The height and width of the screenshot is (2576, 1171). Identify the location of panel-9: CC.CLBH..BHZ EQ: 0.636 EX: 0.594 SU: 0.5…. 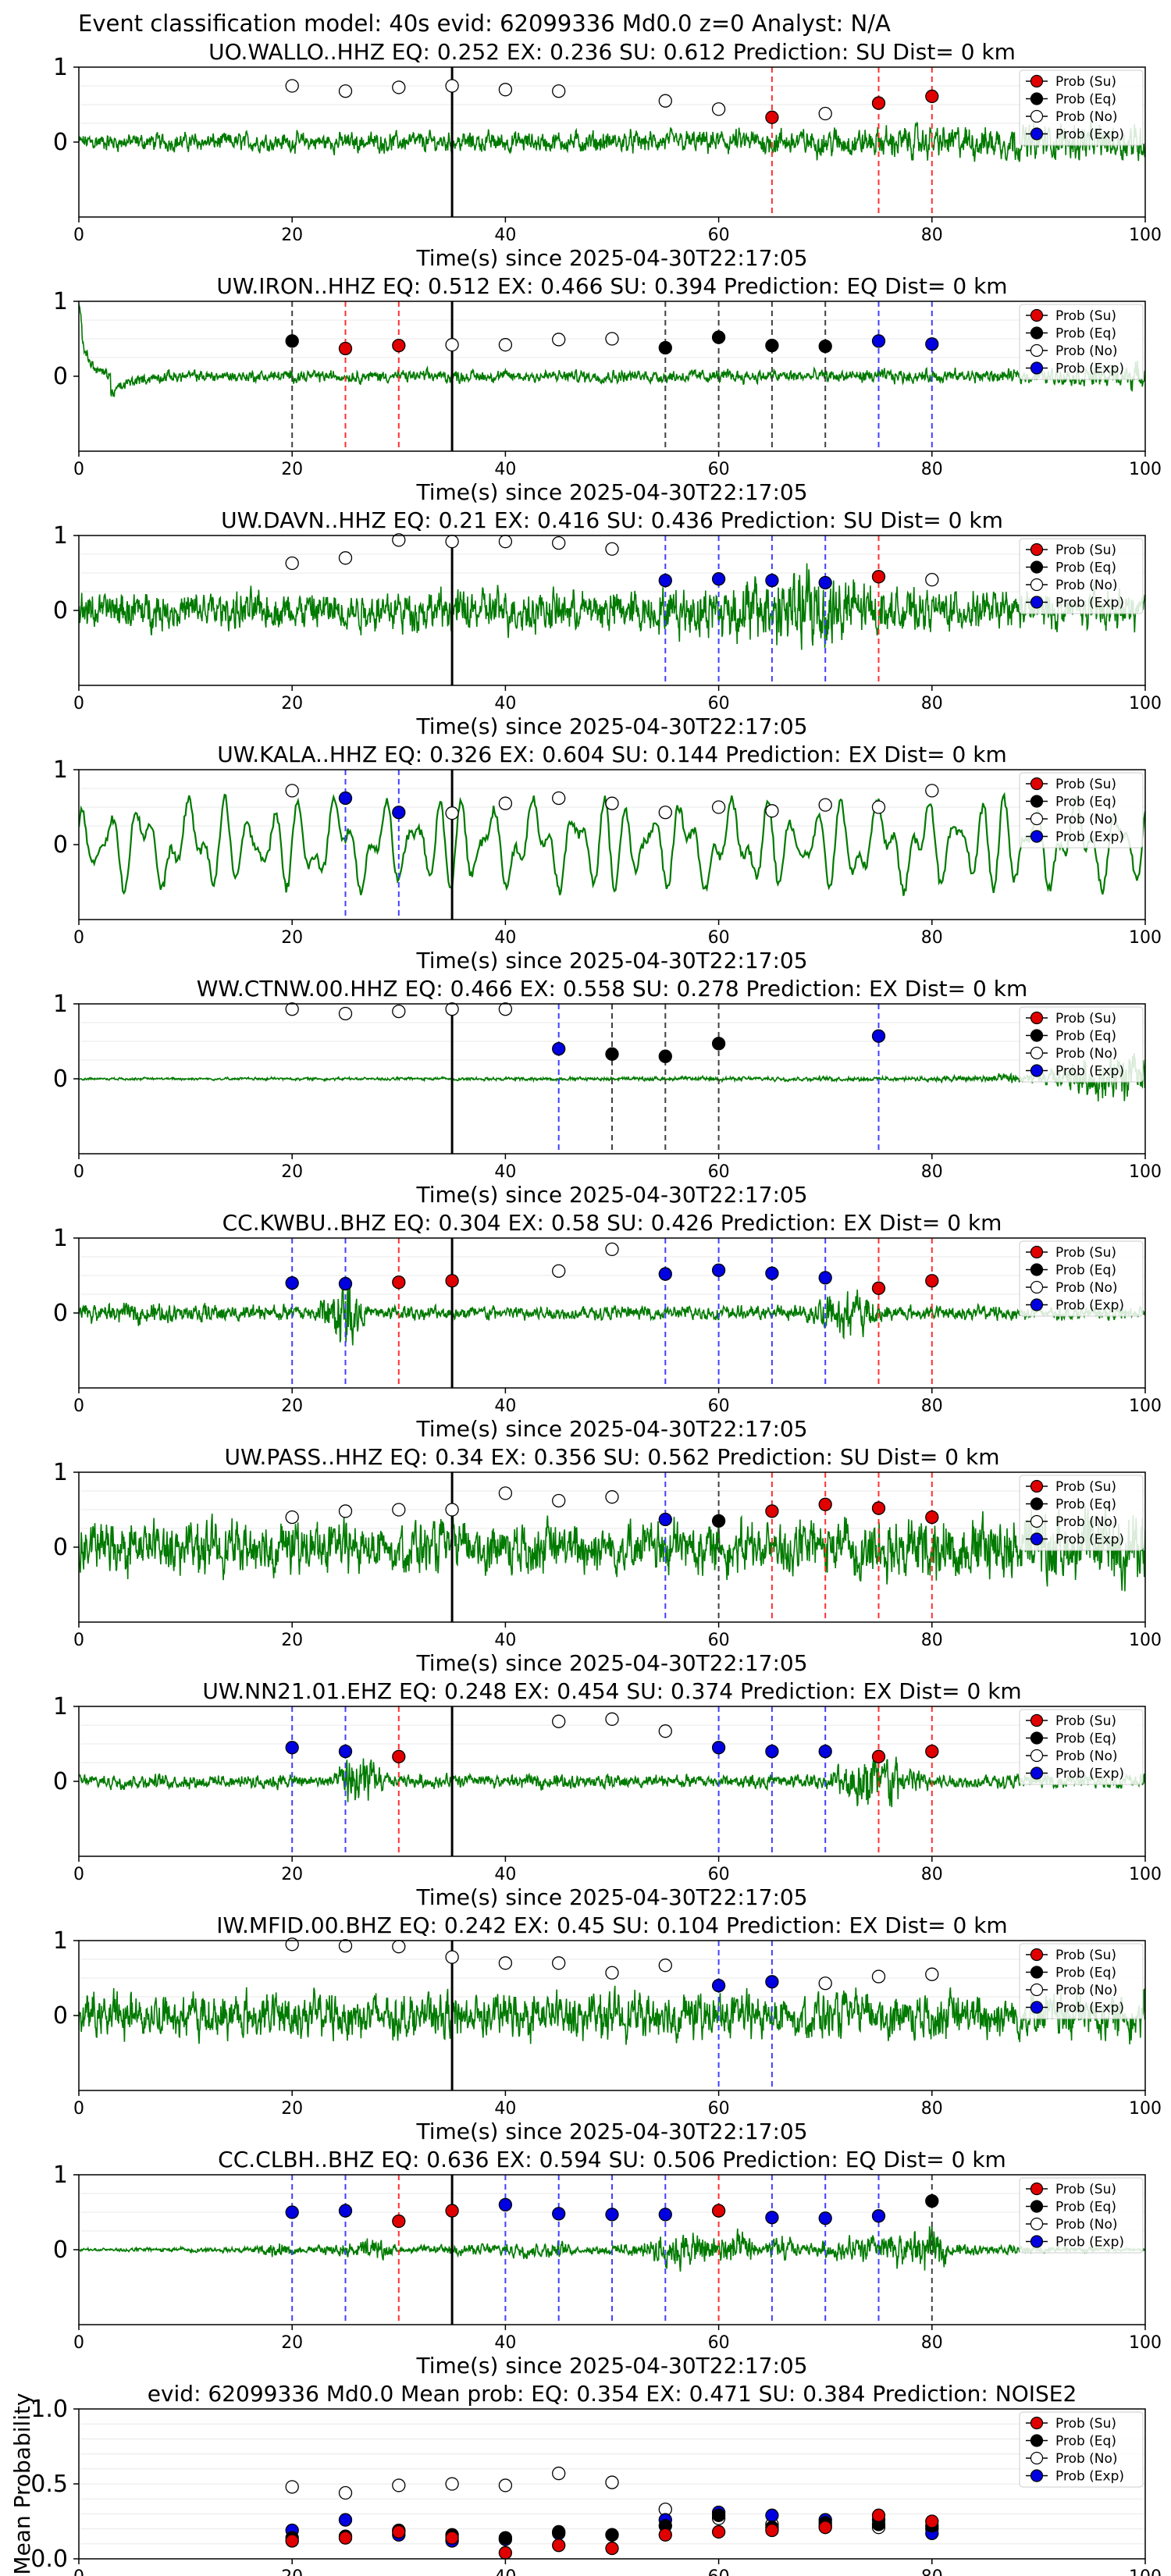
(607, 2263).